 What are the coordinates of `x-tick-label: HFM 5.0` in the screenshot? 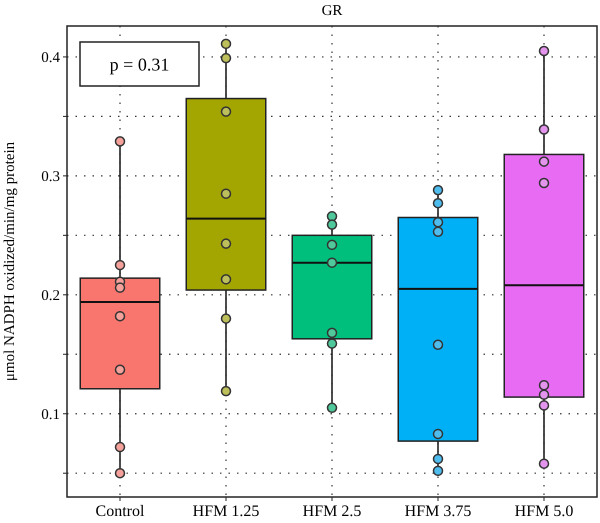 It's located at (544, 511).